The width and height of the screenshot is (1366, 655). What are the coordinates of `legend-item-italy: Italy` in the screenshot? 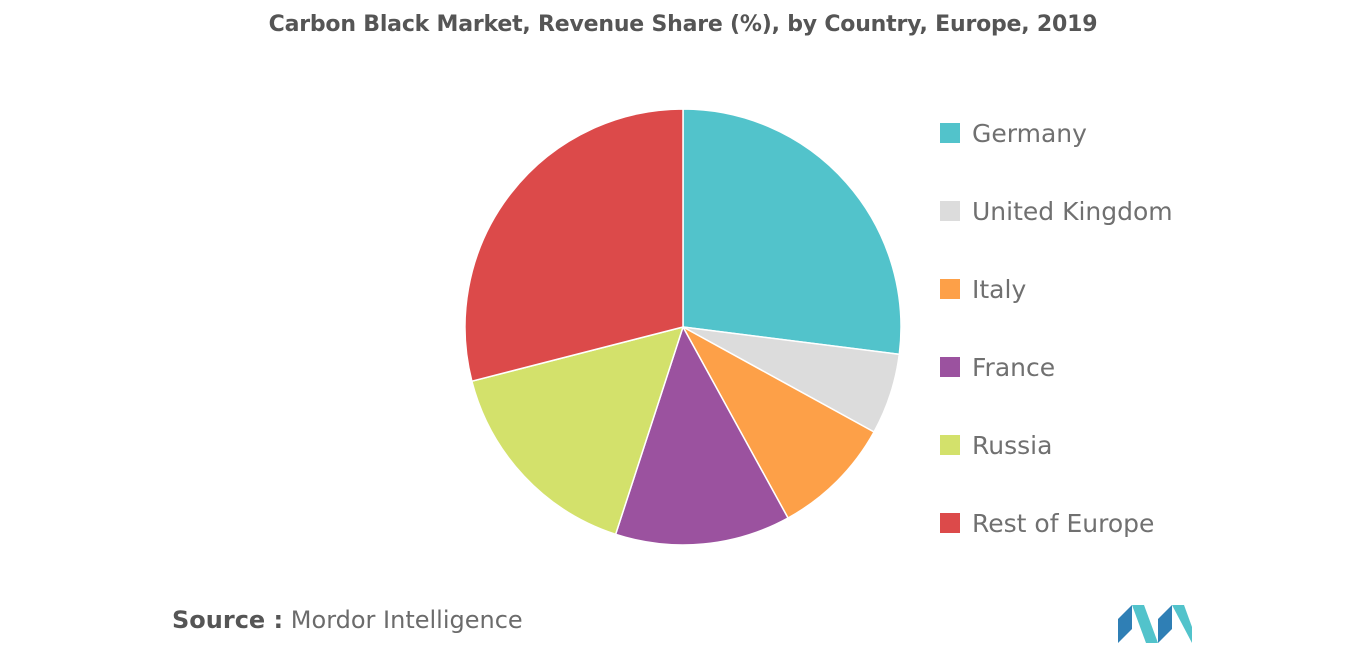 It's located at (1056, 289).